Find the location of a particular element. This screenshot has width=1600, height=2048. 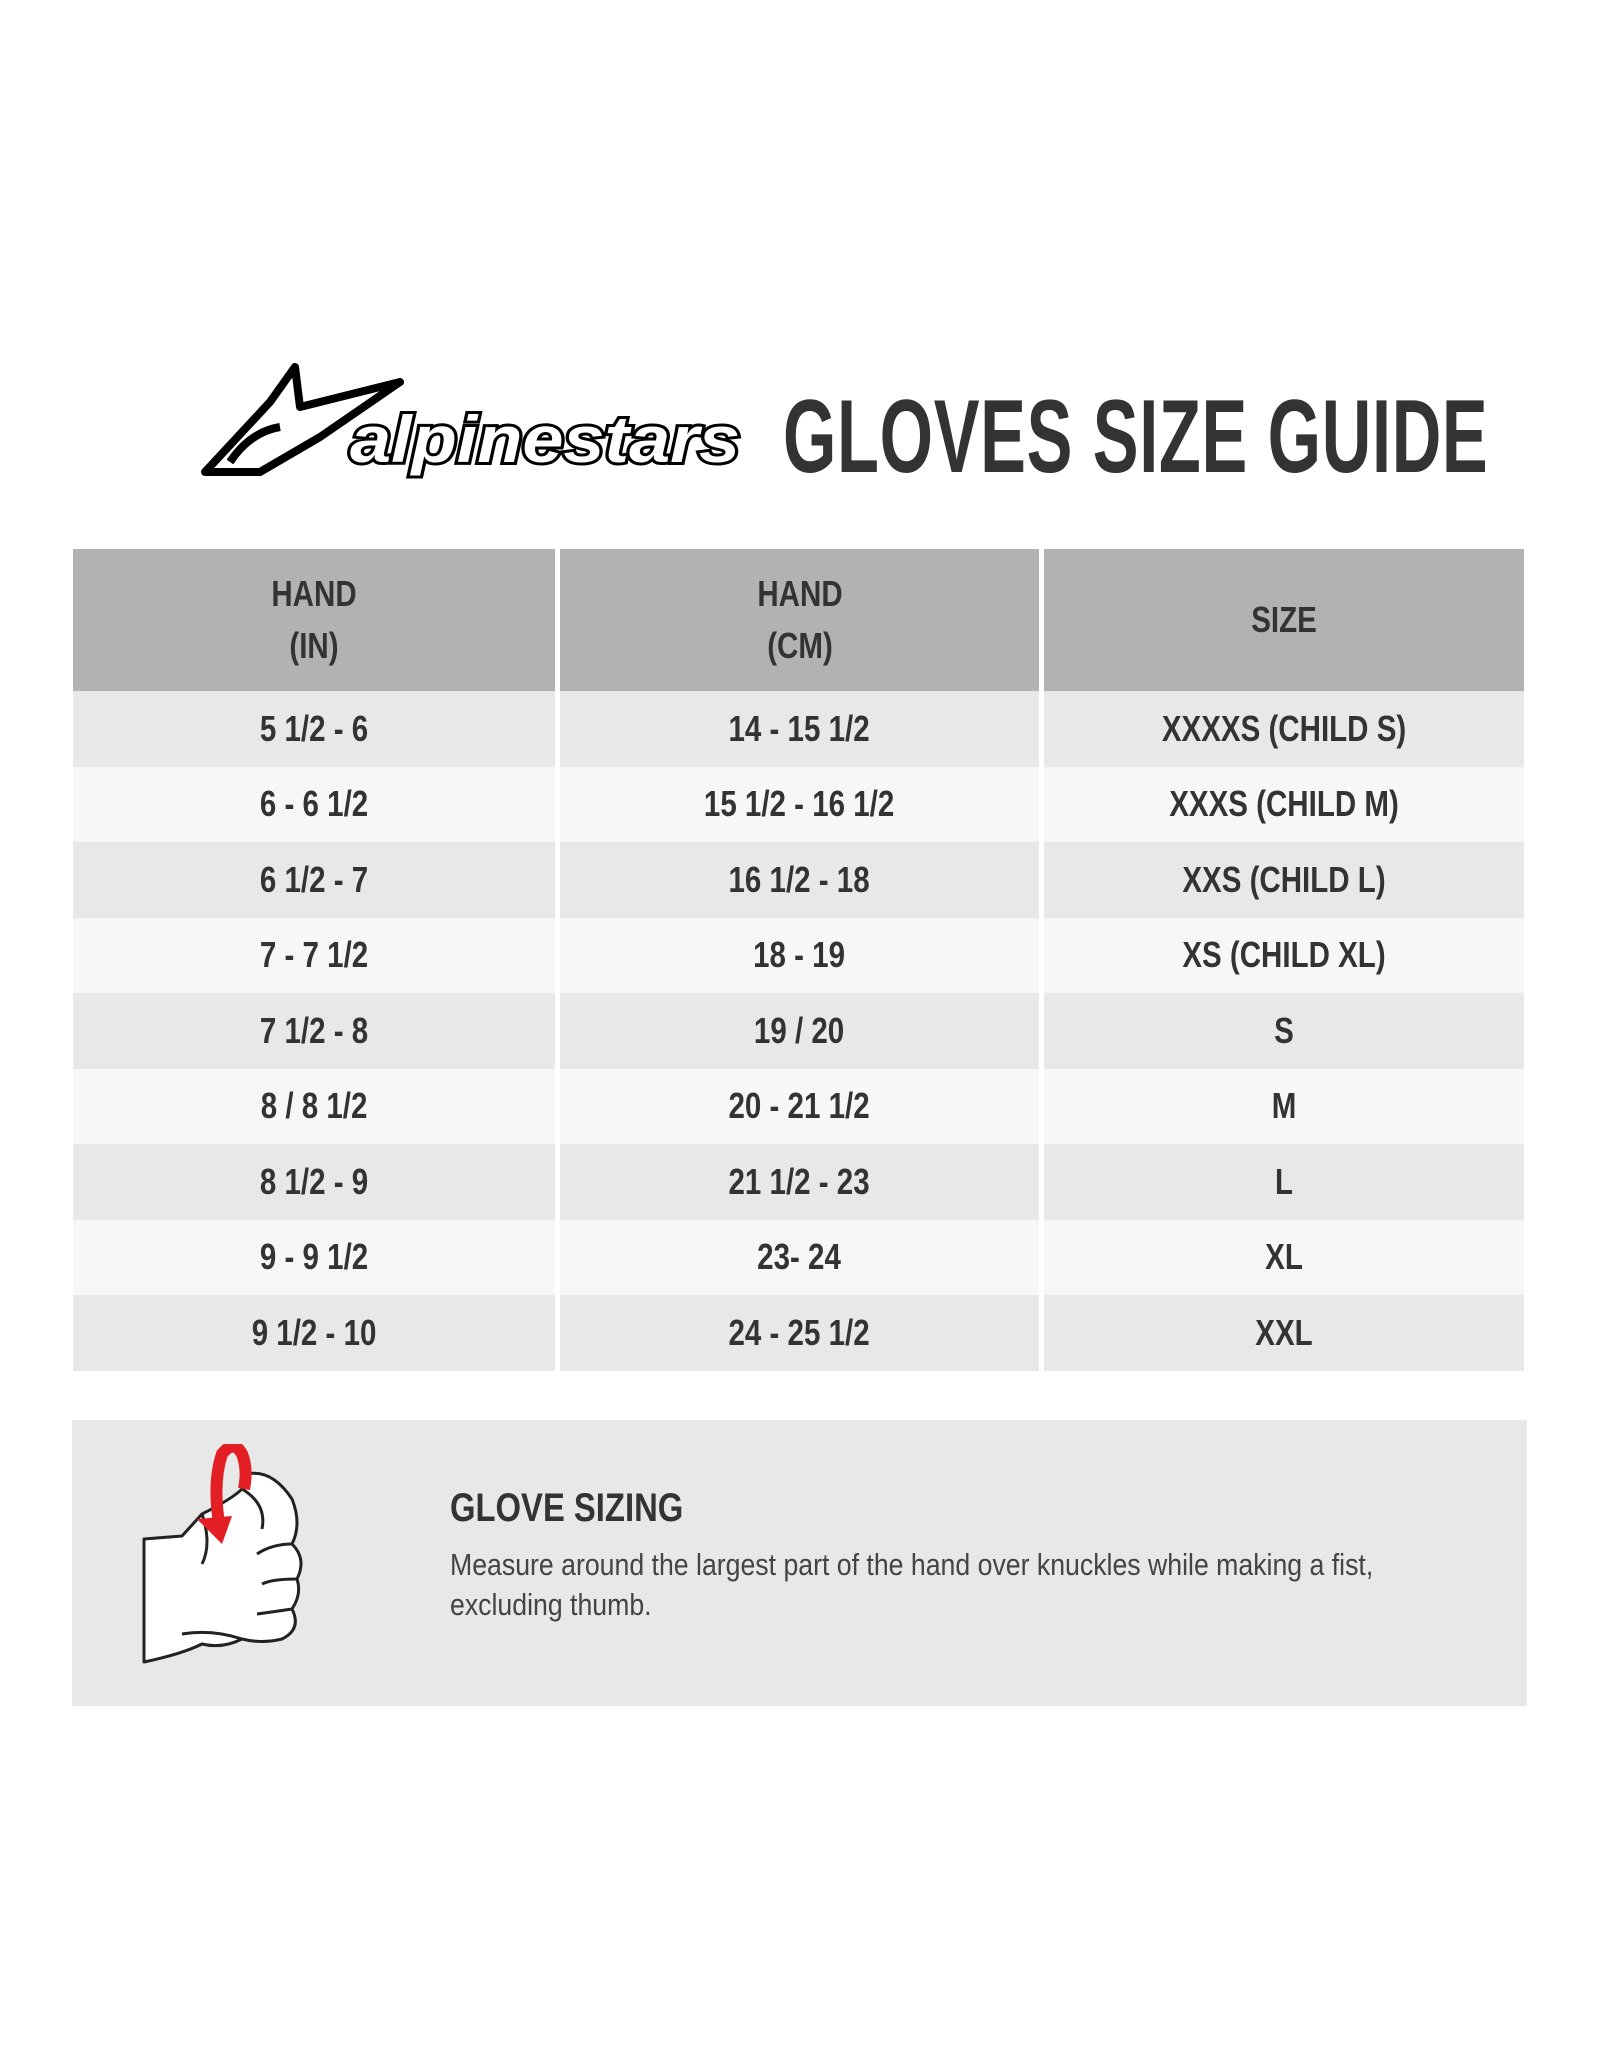

header-hand-cm: HAND (CM) is located at coordinates (799, 620).